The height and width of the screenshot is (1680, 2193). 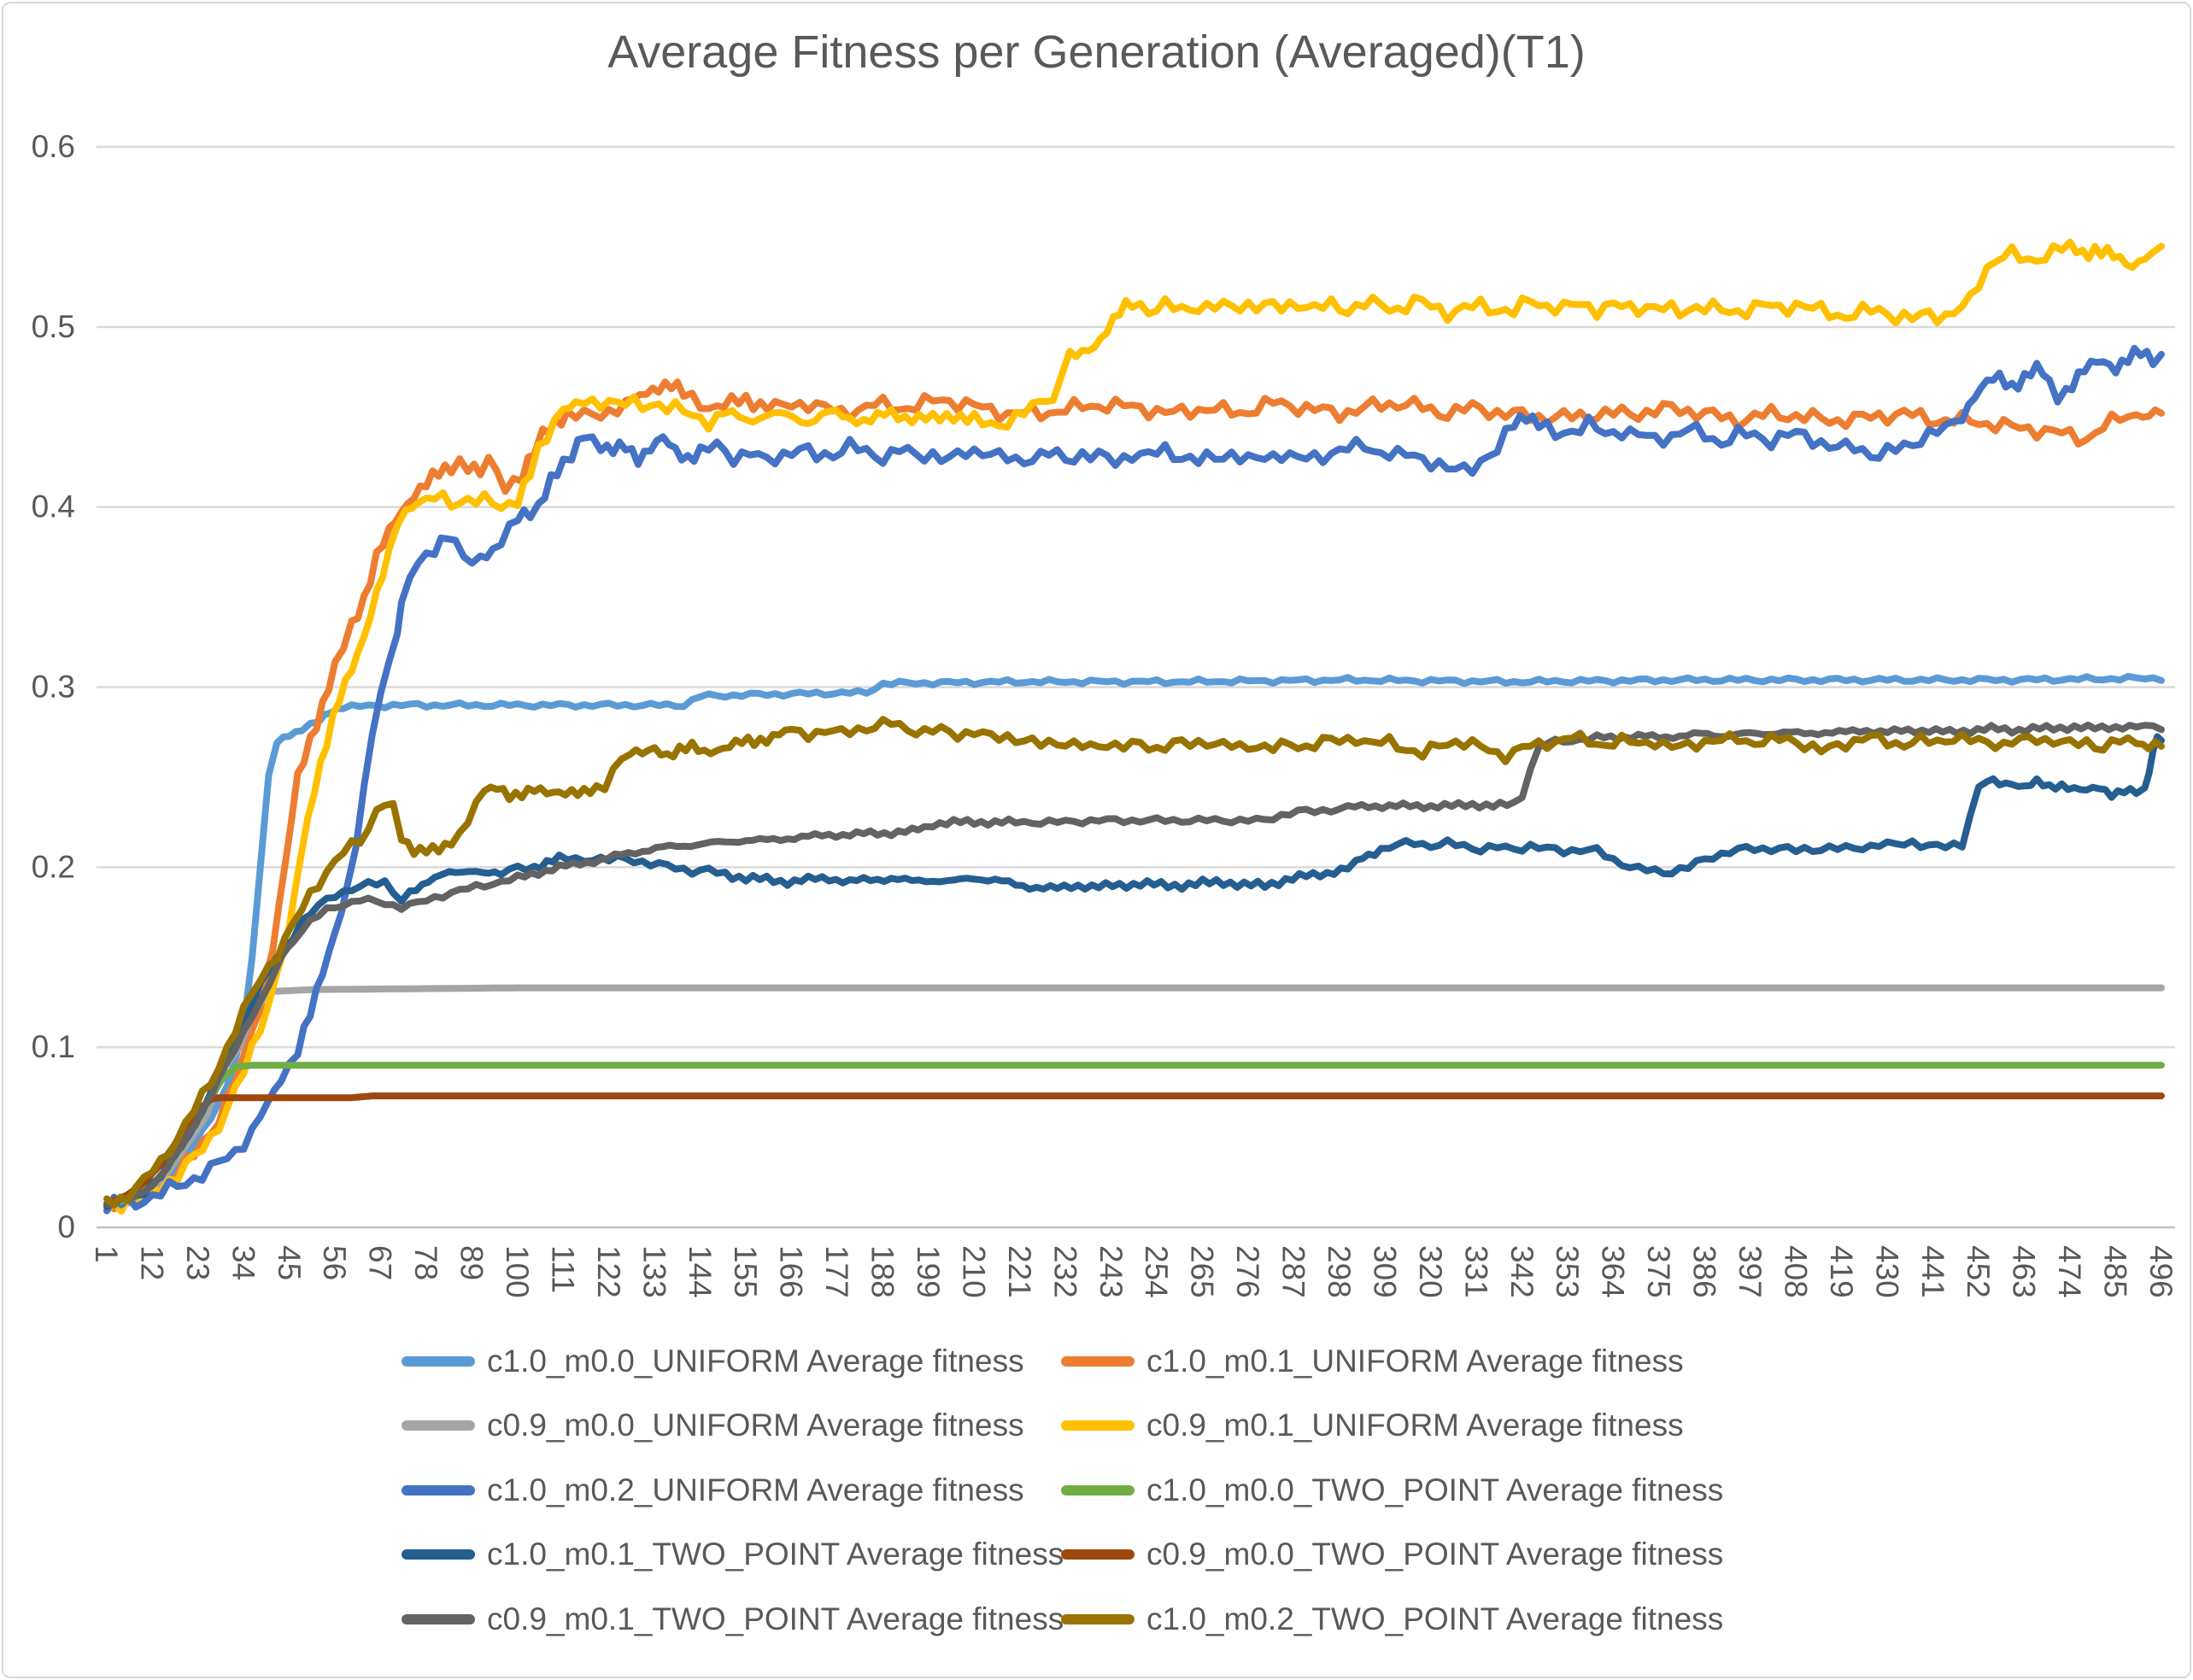 What do you see at coordinates (1157, 1271) in the screenshot?
I see `x-axis-tick-label: 254` at bounding box center [1157, 1271].